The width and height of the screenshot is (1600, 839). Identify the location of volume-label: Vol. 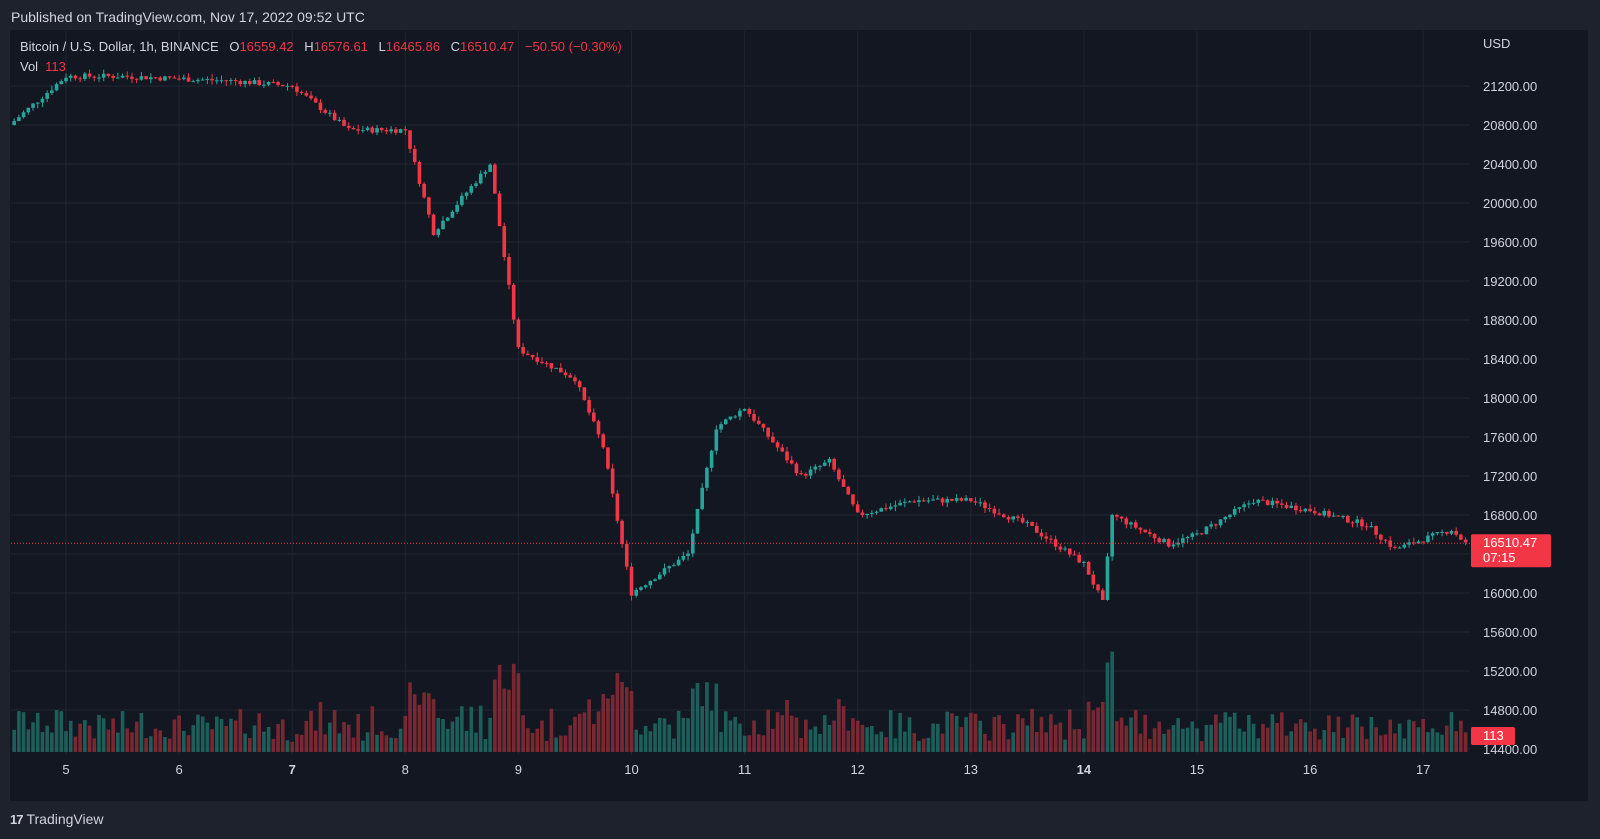
(29, 66).